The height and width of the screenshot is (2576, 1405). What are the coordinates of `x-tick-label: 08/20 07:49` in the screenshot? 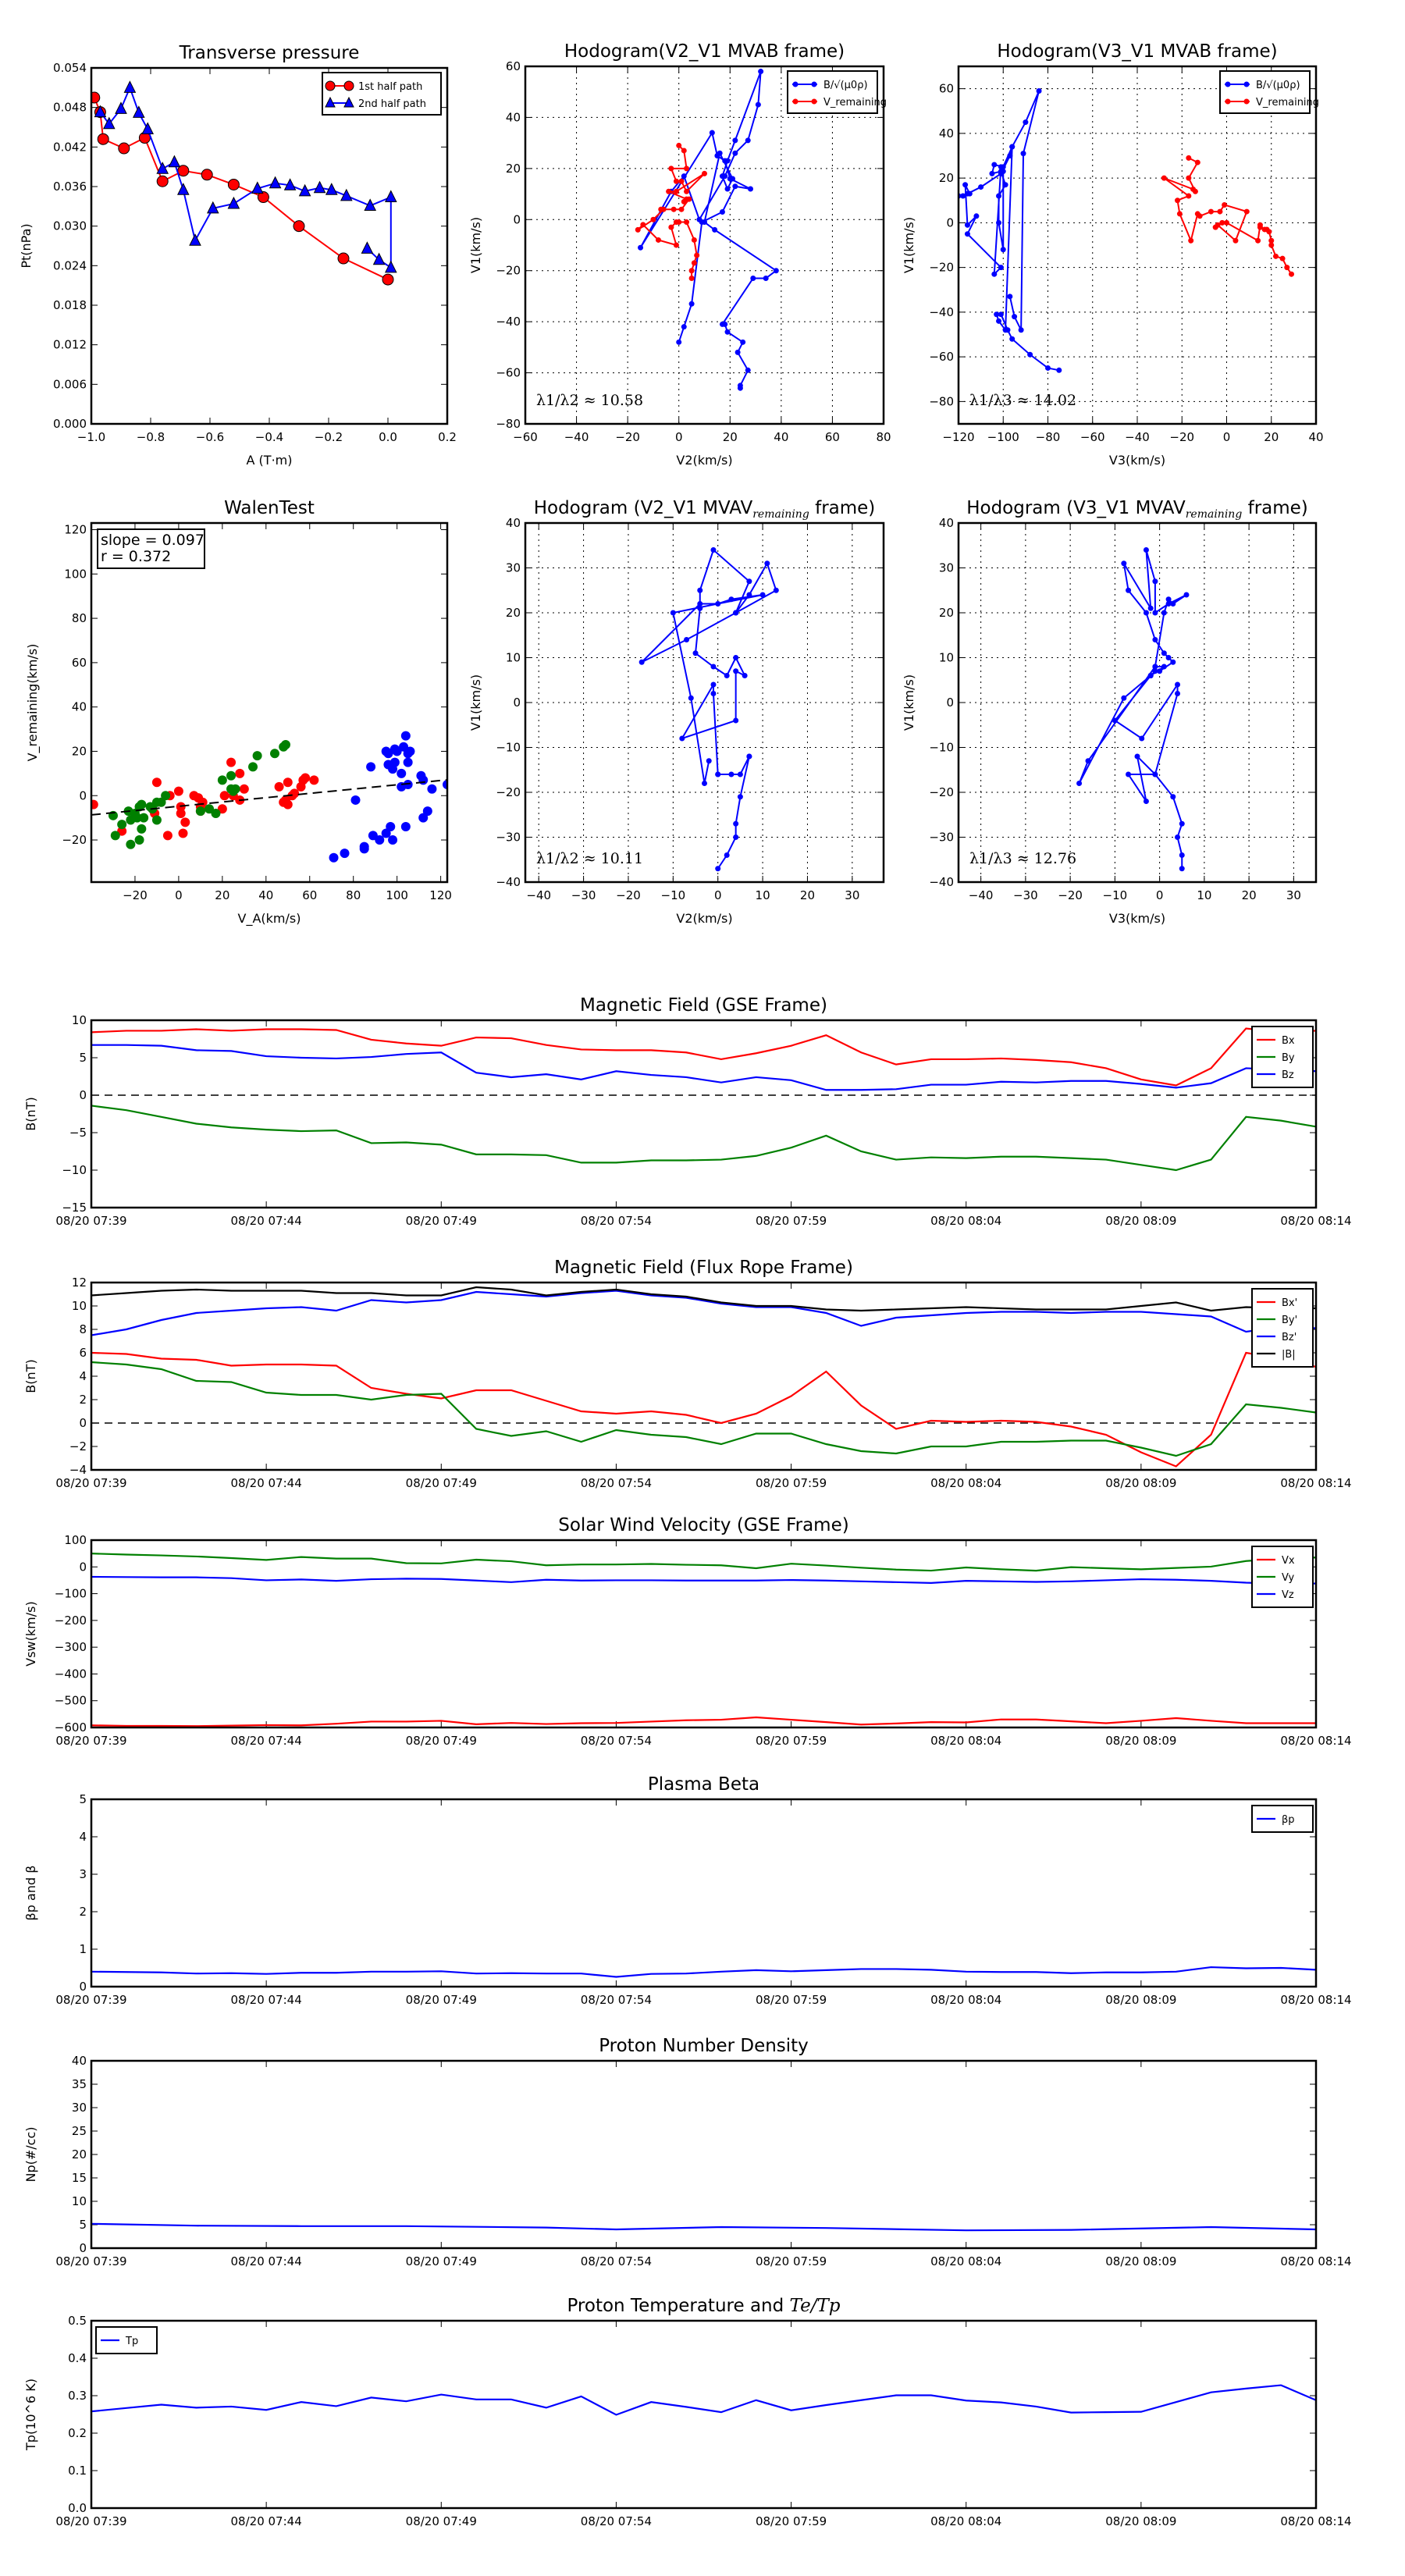 It's located at (442, 1483).